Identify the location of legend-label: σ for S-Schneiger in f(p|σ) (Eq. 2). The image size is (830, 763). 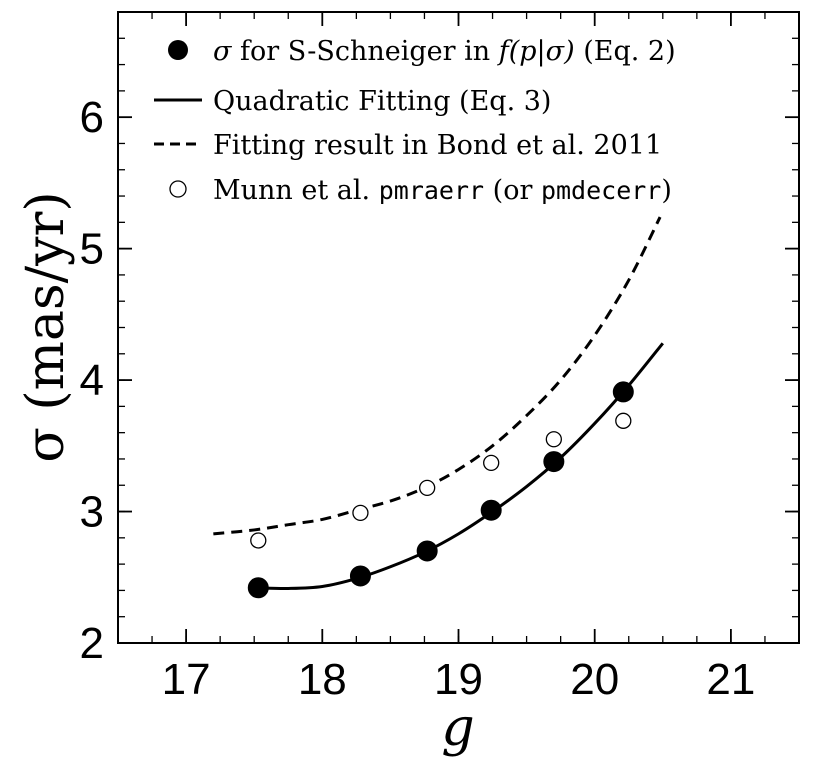
(444, 51).